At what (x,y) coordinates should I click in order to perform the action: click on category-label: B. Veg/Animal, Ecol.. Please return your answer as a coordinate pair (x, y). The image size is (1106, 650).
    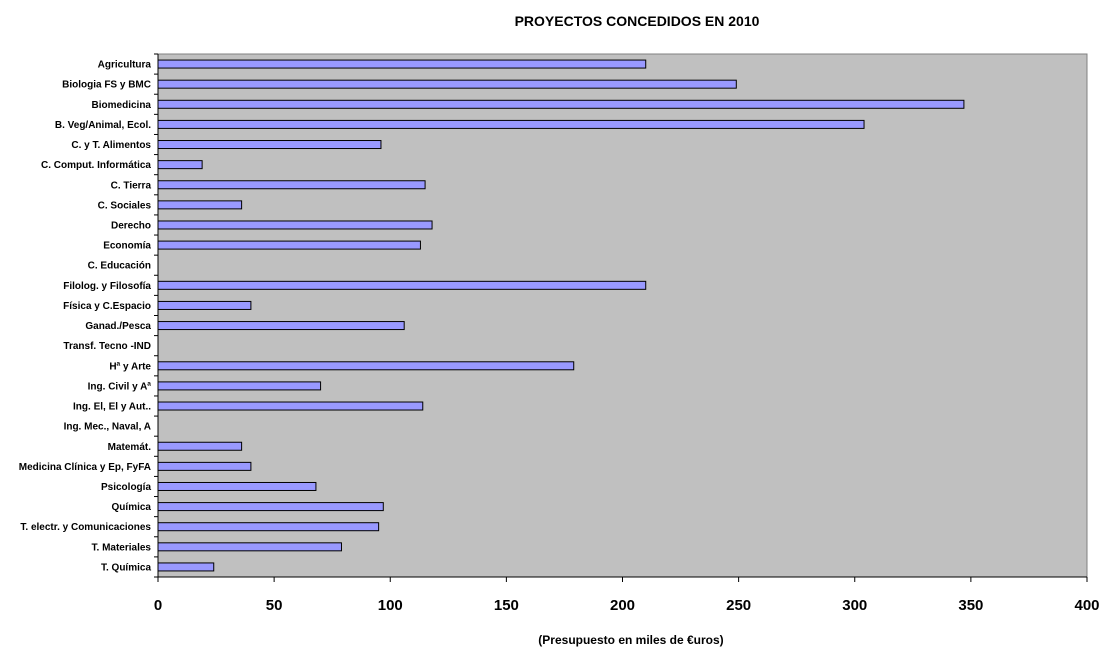
    Looking at the image, I should click on (103, 125).